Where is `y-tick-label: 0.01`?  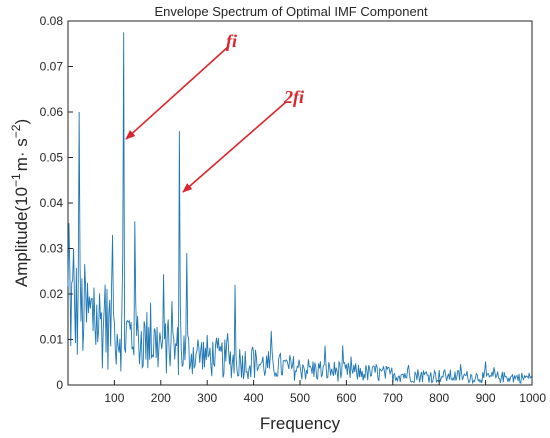 y-tick-label: 0.01 is located at coordinates (52, 340).